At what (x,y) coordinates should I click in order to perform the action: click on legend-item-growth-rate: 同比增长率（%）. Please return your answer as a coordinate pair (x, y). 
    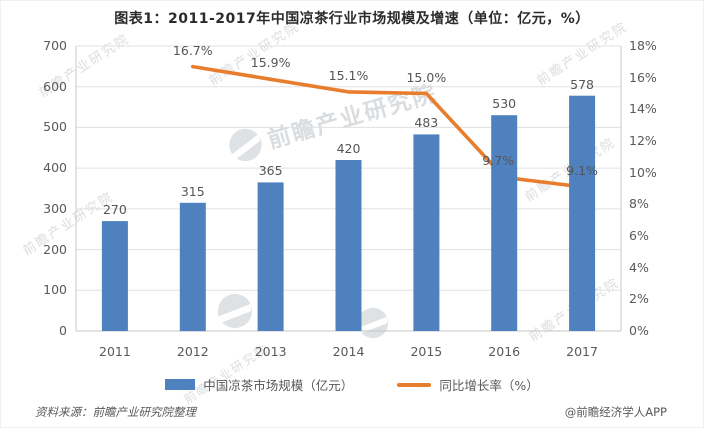
    Looking at the image, I should click on (468, 384).